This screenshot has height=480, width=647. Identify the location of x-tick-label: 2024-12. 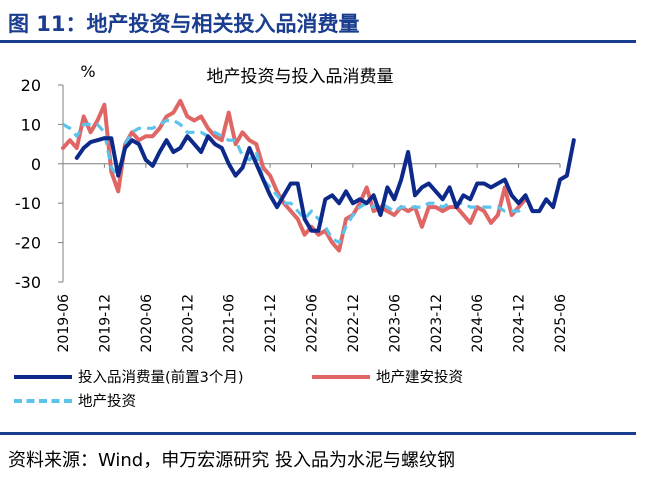
(520, 323).